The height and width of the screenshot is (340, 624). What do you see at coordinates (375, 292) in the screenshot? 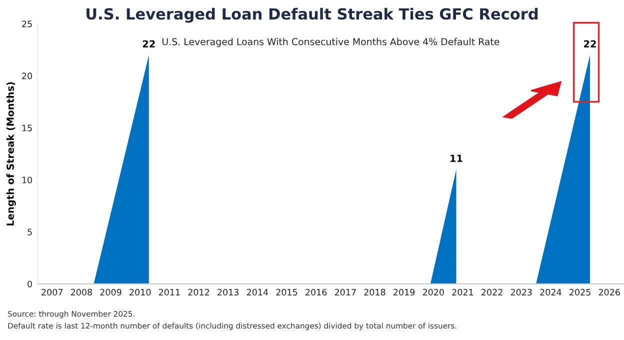
I see `x-tick-label: 2018` at bounding box center [375, 292].